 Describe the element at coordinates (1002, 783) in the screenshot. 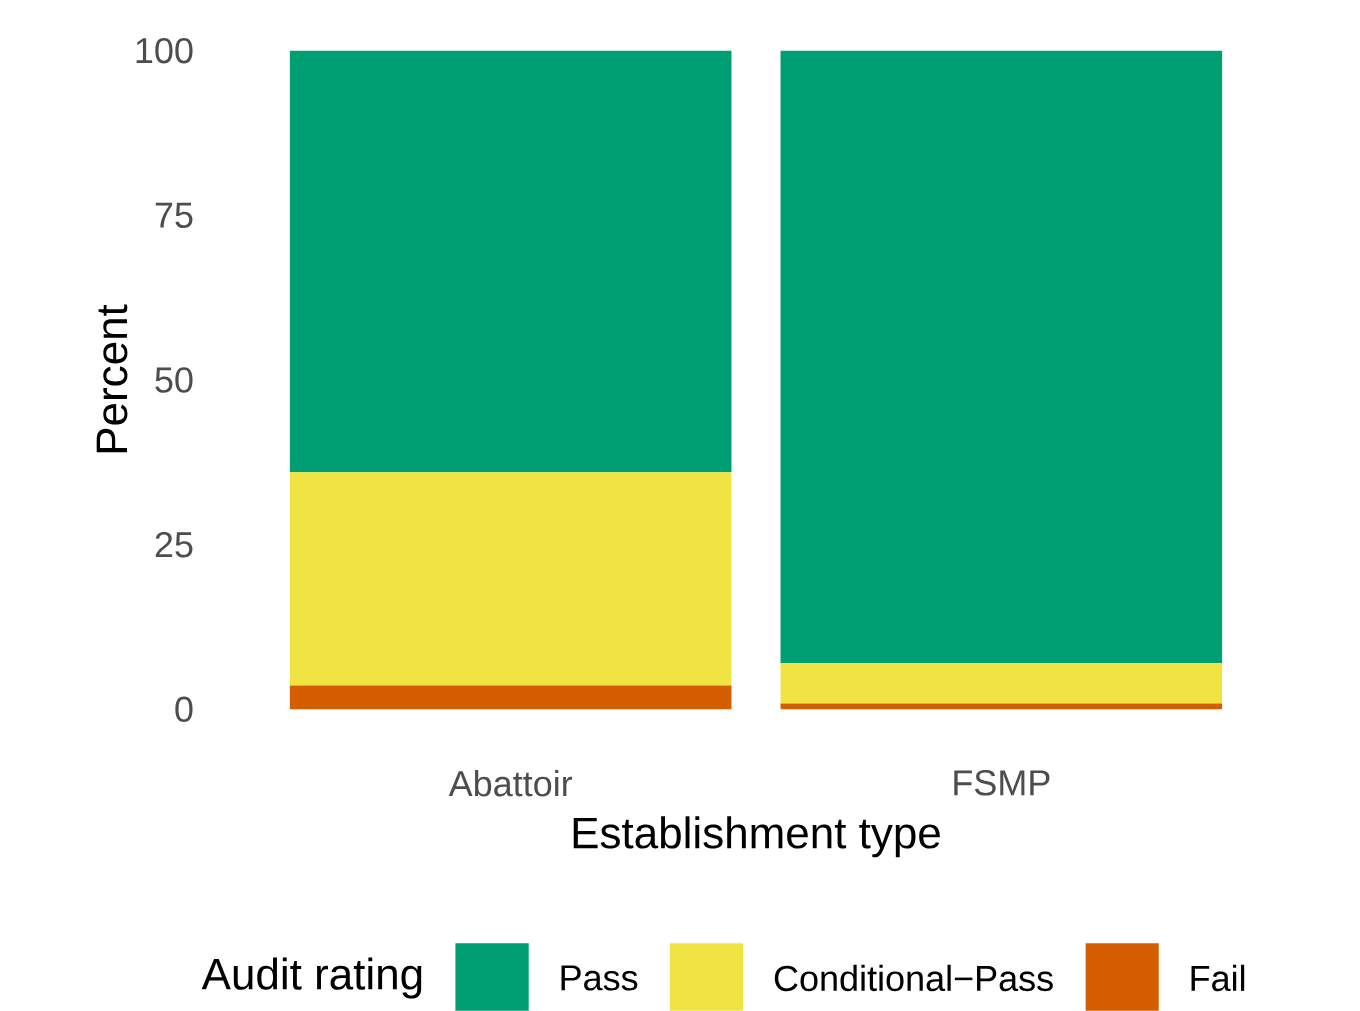

I see `x-tick-label: FSMP` at that location.